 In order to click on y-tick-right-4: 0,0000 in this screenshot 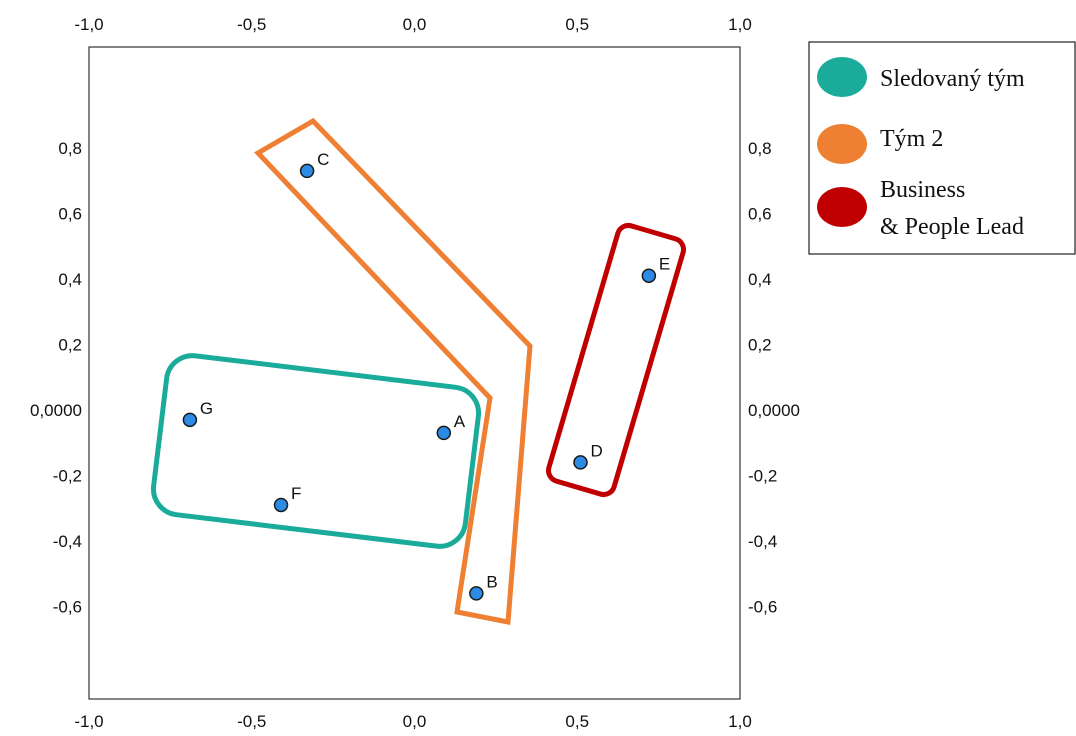, I will do `click(774, 410)`.